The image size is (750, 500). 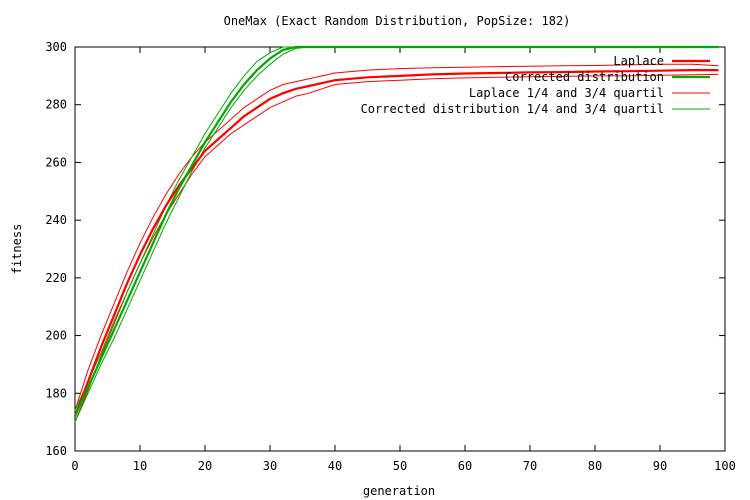 I want to click on x-tick-label: 30, so click(x=270, y=466).